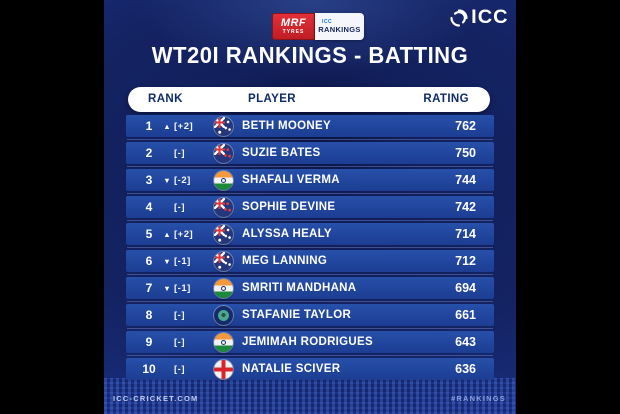 Image resolution: width=620 pixels, height=414 pixels. Describe the element at coordinates (293, 23) in the screenshot. I see `mrf-logo-text: MRF` at that location.